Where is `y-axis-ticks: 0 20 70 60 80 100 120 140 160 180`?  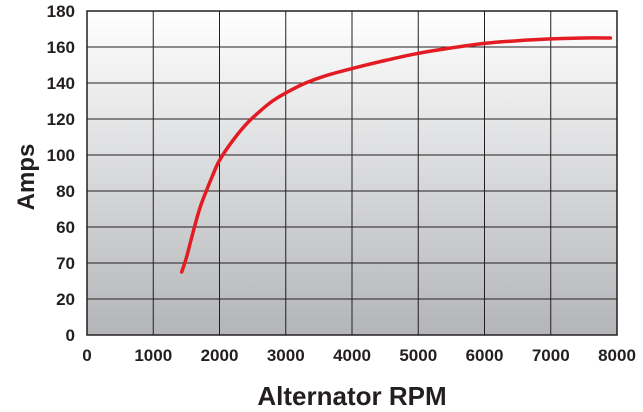 y-axis-ticks: 0 20 70 60 80 100 120 140 160 180 is located at coordinates (61, 173).